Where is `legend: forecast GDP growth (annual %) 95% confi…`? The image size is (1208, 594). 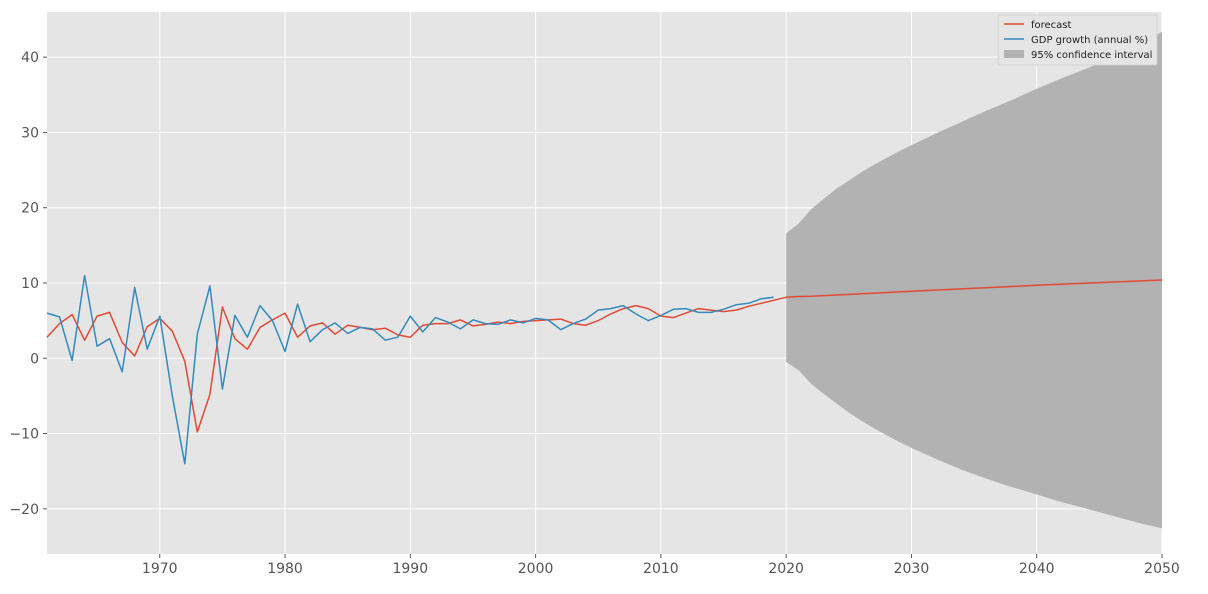 legend: forecast GDP growth (annual %) 95% confi… is located at coordinates (1077, 40).